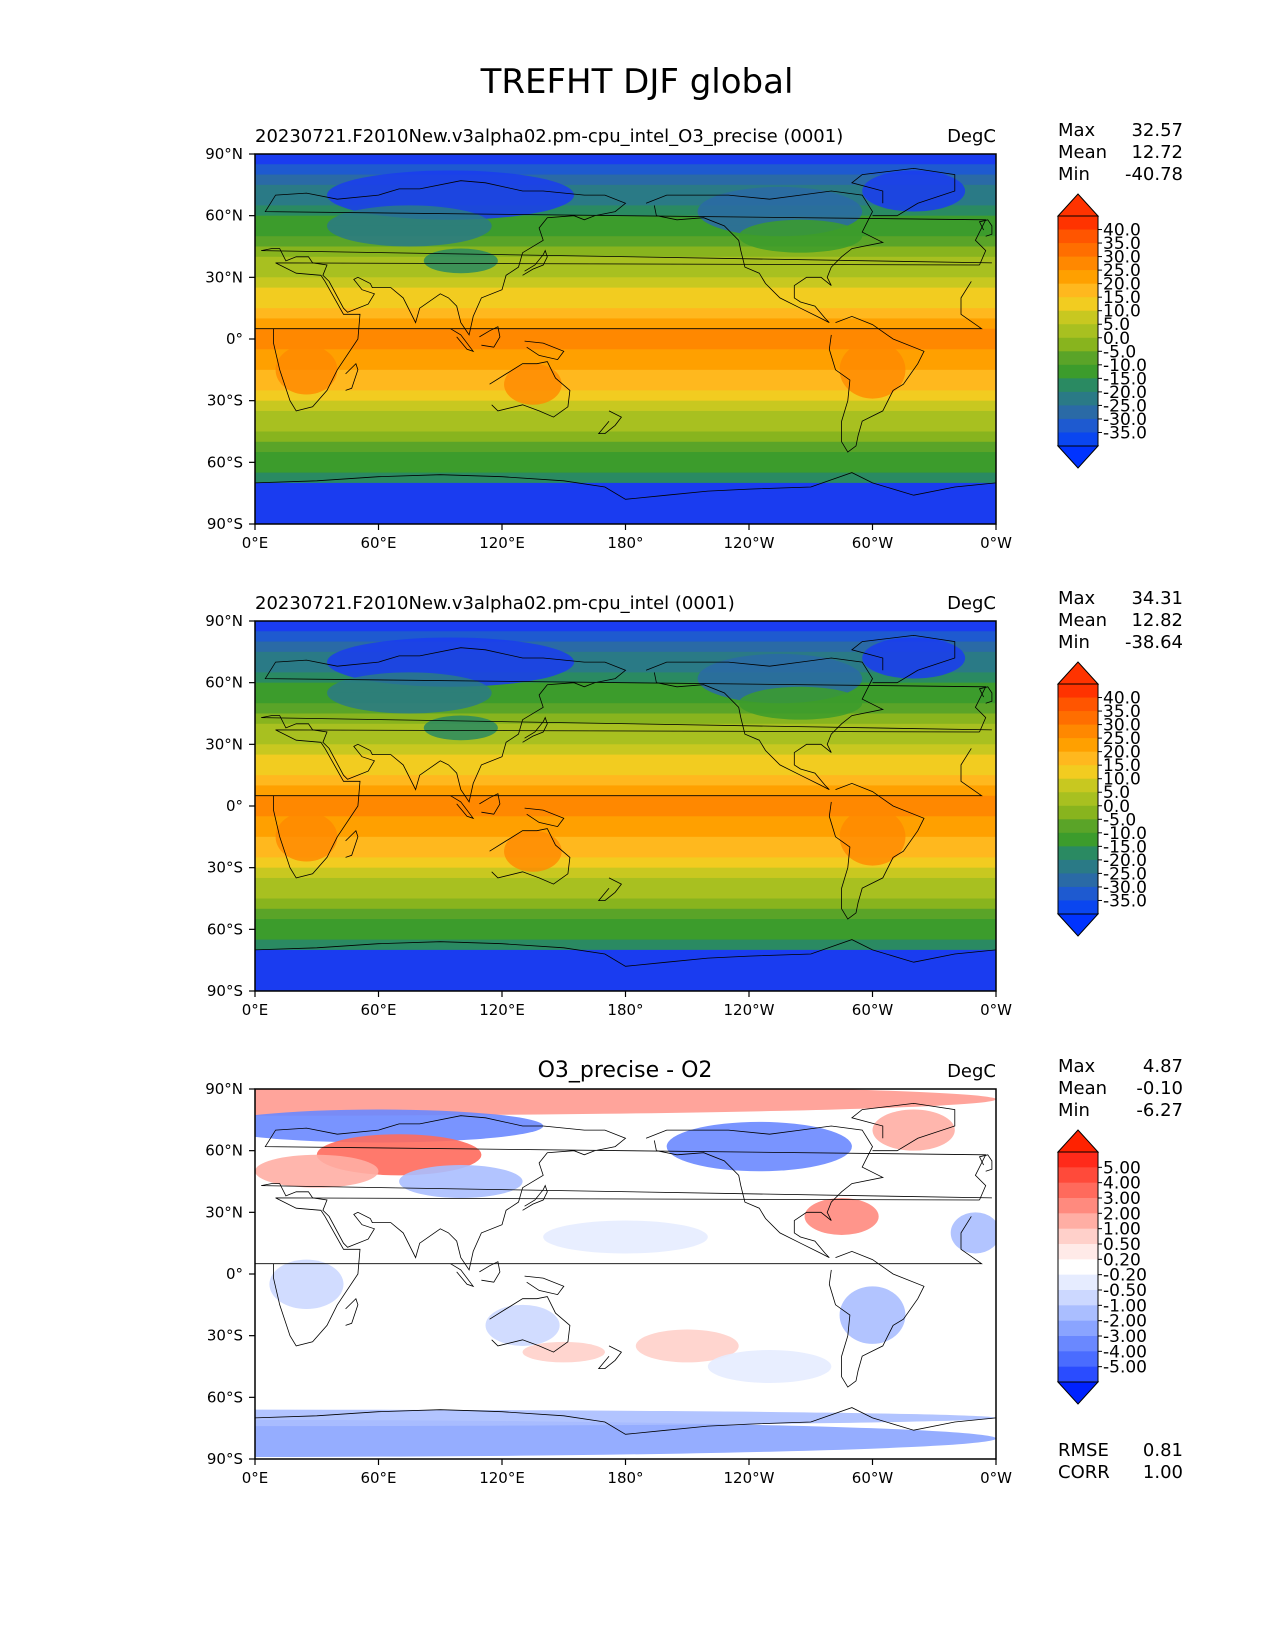  What do you see at coordinates (225, 524) in the screenshot?
I see `lat-tick-label: 90°S` at bounding box center [225, 524].